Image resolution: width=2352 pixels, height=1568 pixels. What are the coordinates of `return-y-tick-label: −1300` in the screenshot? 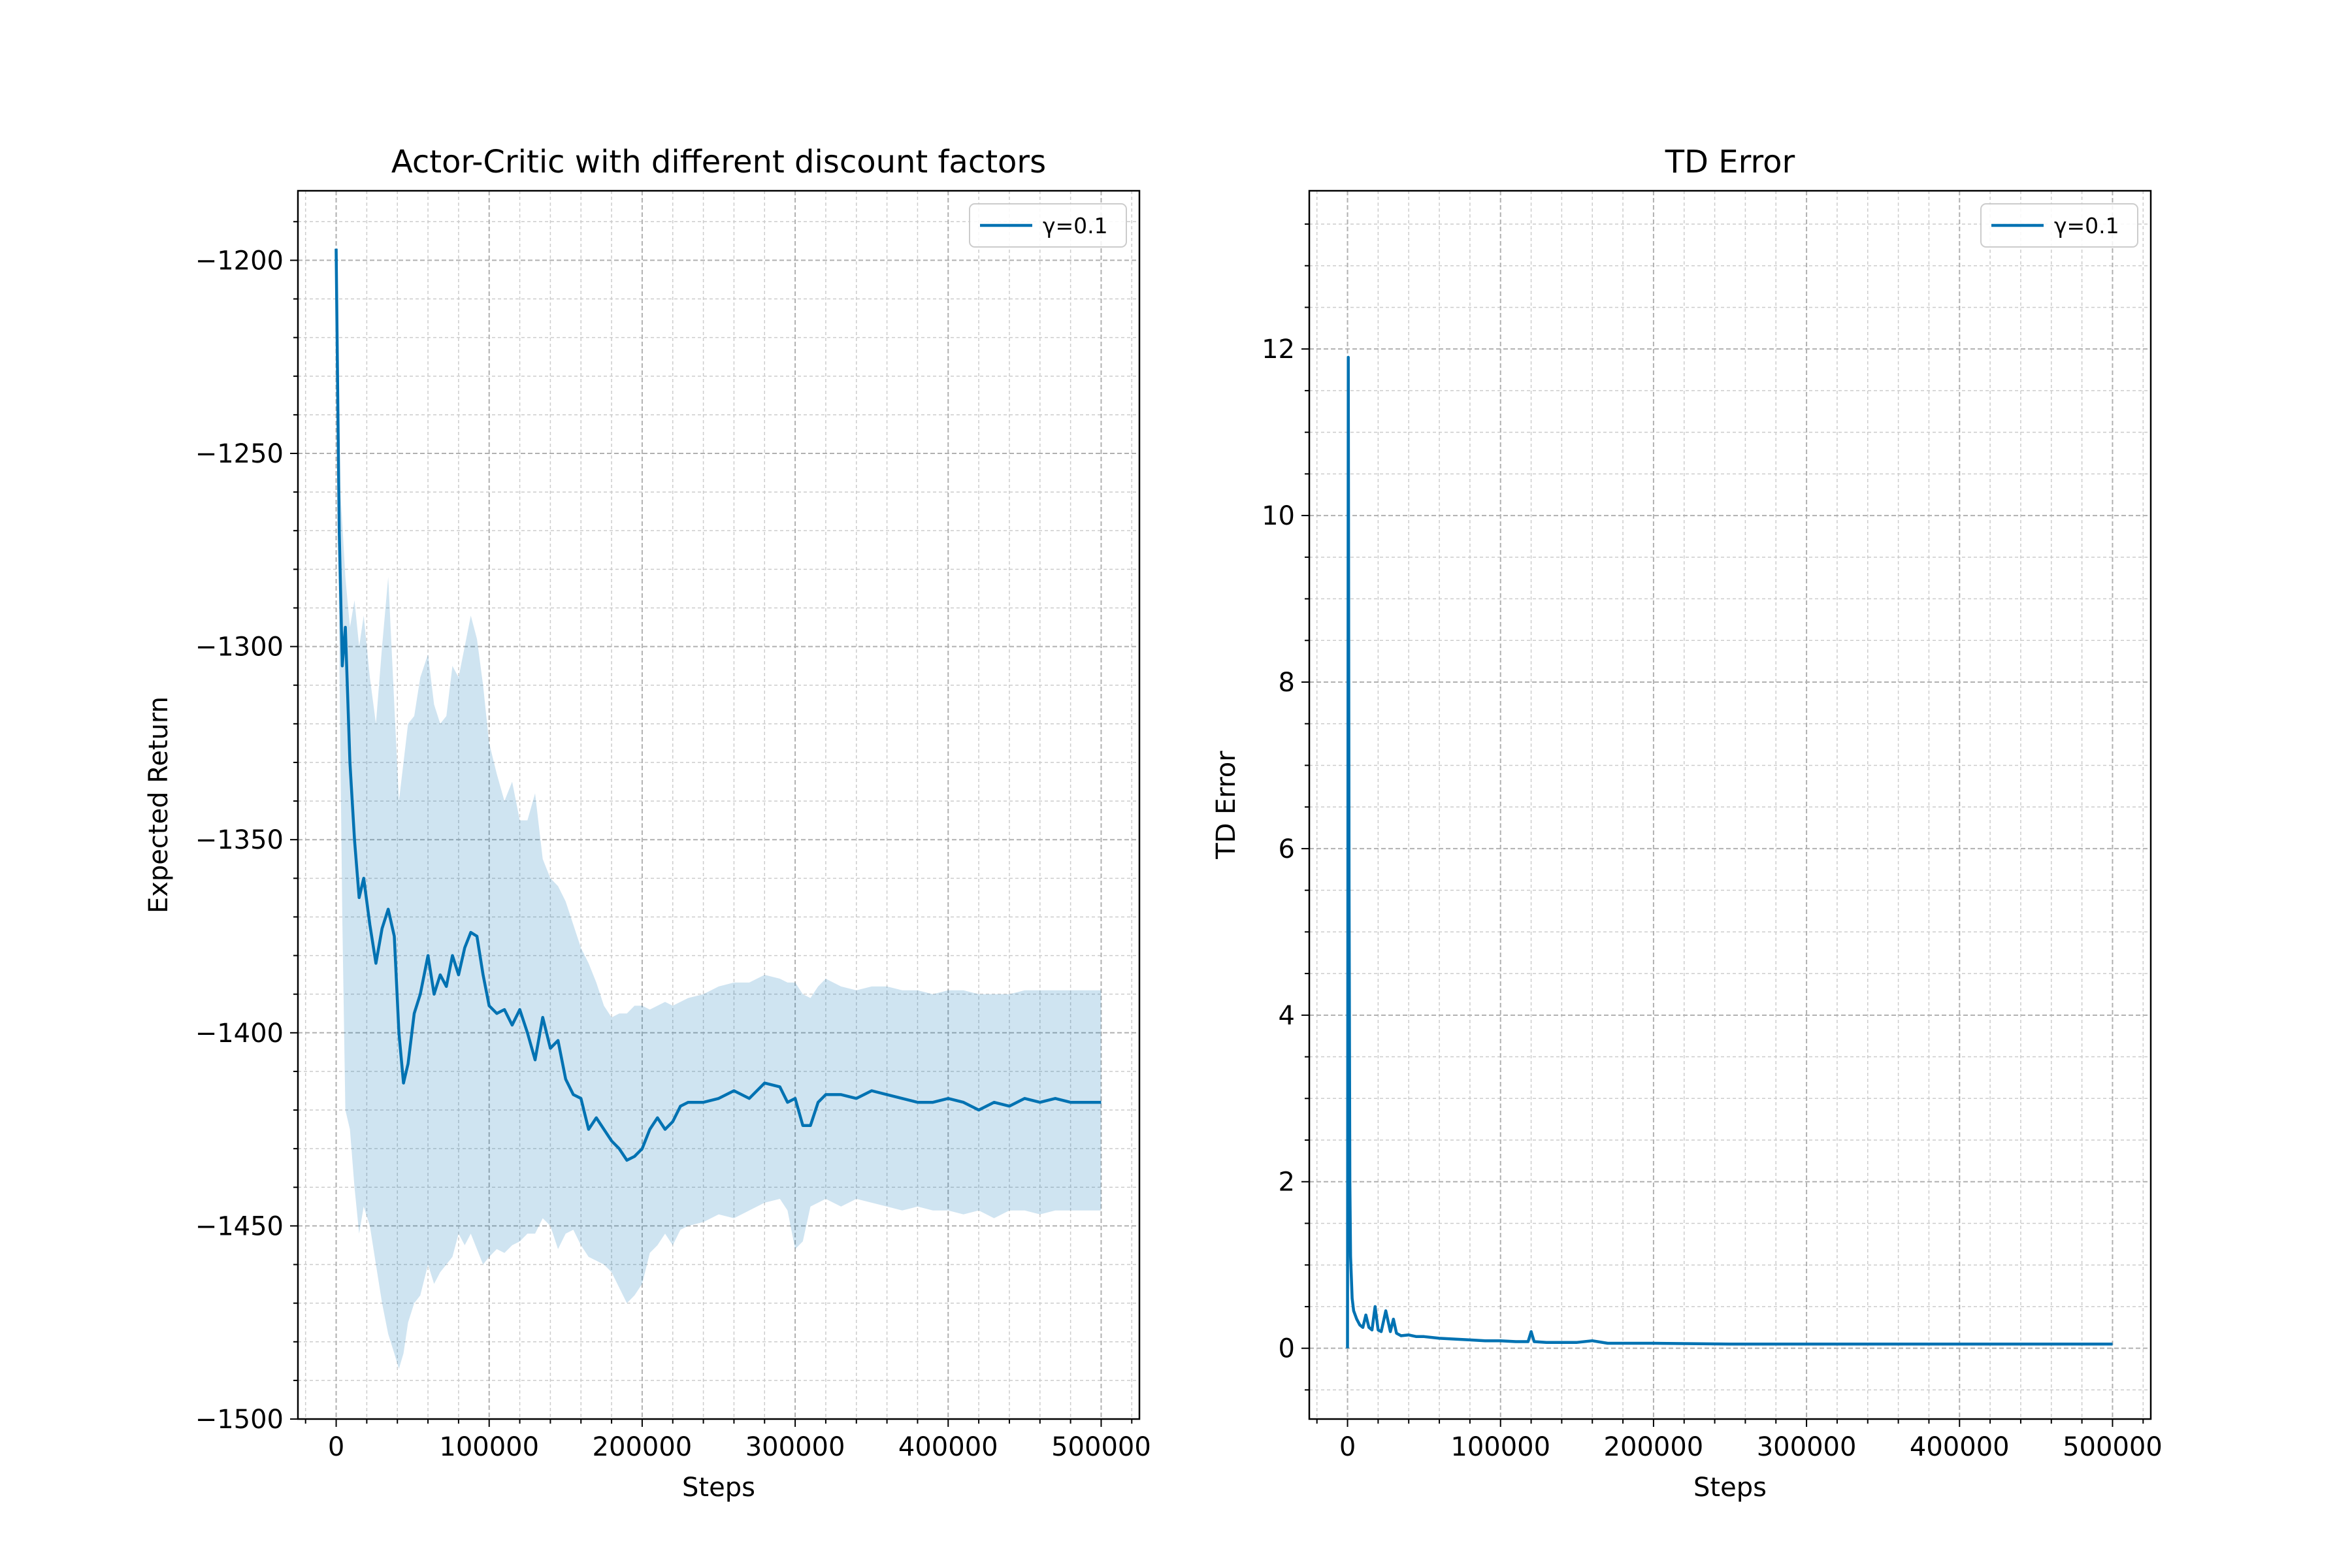 It's located at (239, 647).